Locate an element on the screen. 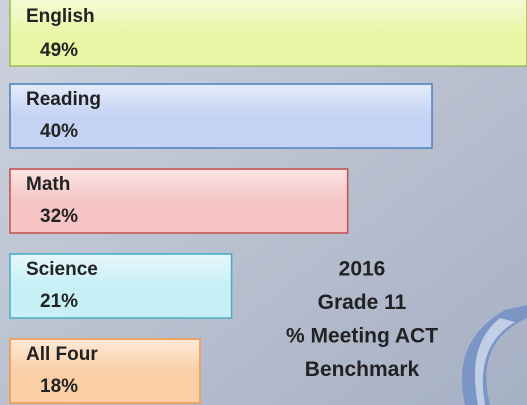 This screenshot has width=527, height=405. title-line: 2016 is located at coordinates (362, 269).